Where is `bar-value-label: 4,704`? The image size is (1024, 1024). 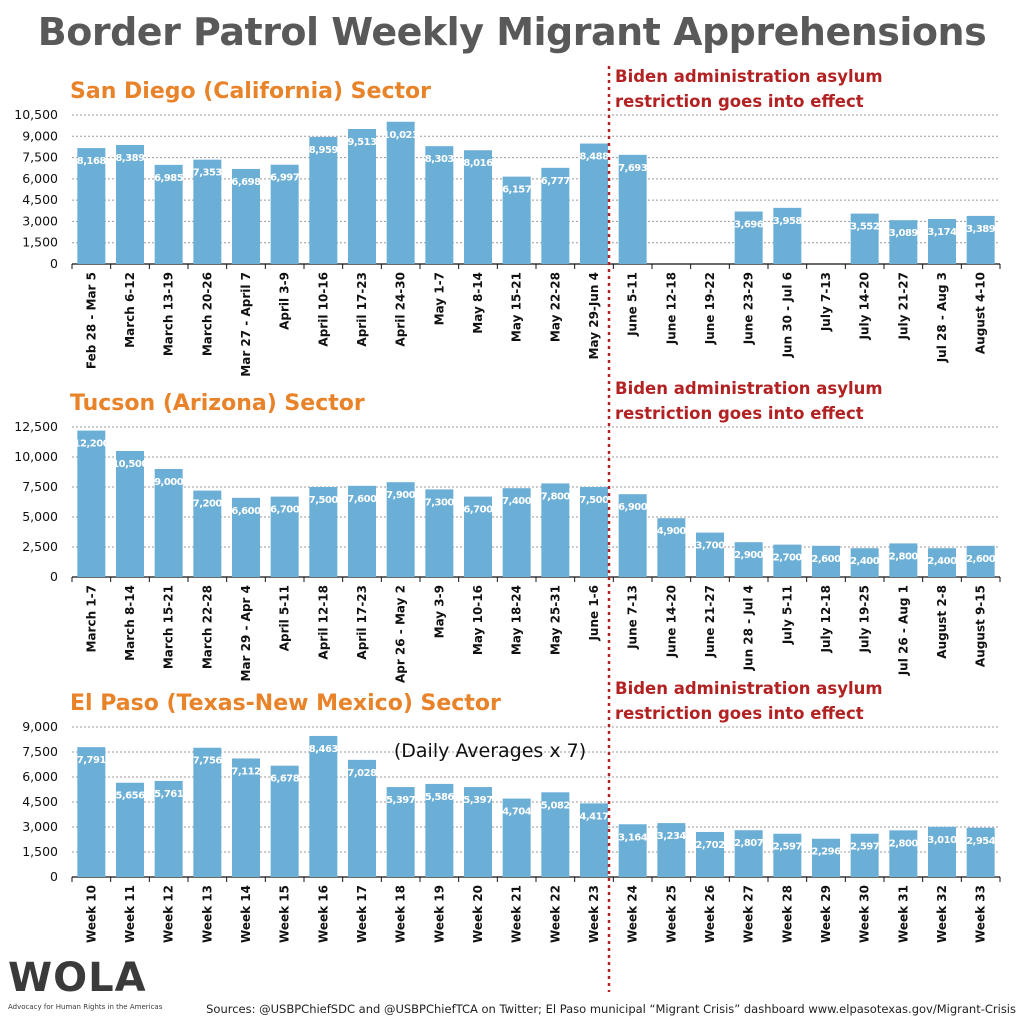 bar-value-label: 4,704 is located at coordinates (517, 812).